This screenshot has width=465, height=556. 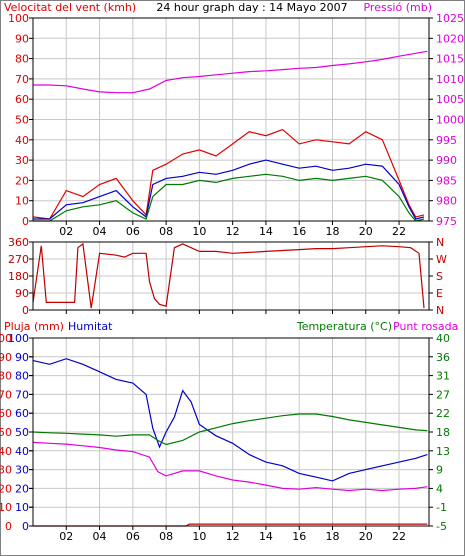 I want to click on y-tick-label-left: 360, so click(x=18, y=242).